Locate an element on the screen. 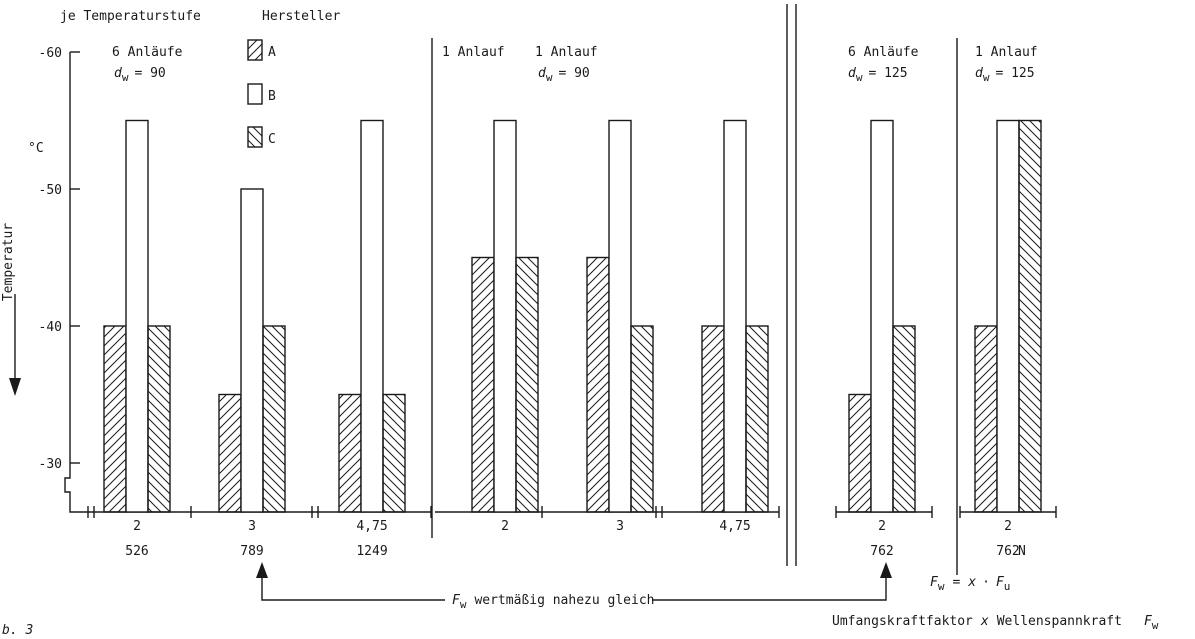 Image resolution: width=1195 pixels, height=639 pixels. annotation-line-right is located at coordinates (769, 583).